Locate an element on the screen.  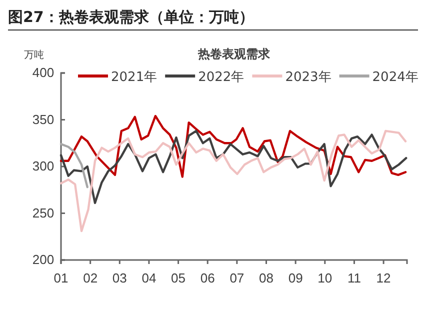
x-tick-label: 02 is located at coordinates (90, 278).